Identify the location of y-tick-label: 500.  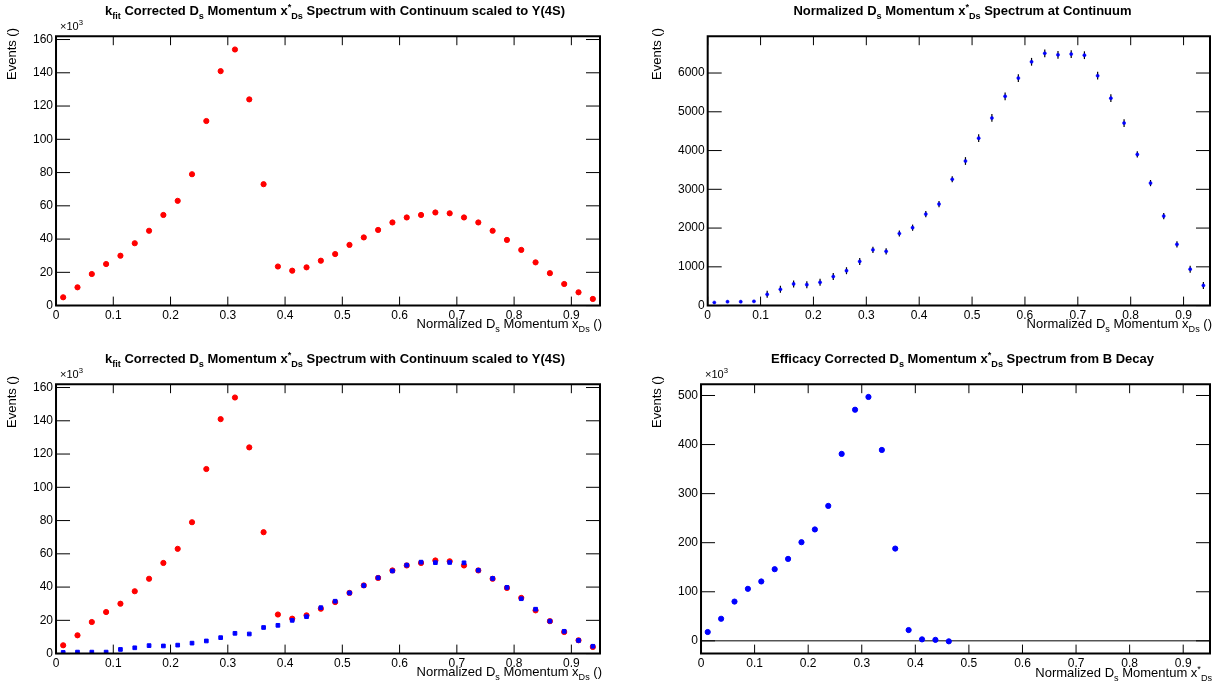
(688, 394).